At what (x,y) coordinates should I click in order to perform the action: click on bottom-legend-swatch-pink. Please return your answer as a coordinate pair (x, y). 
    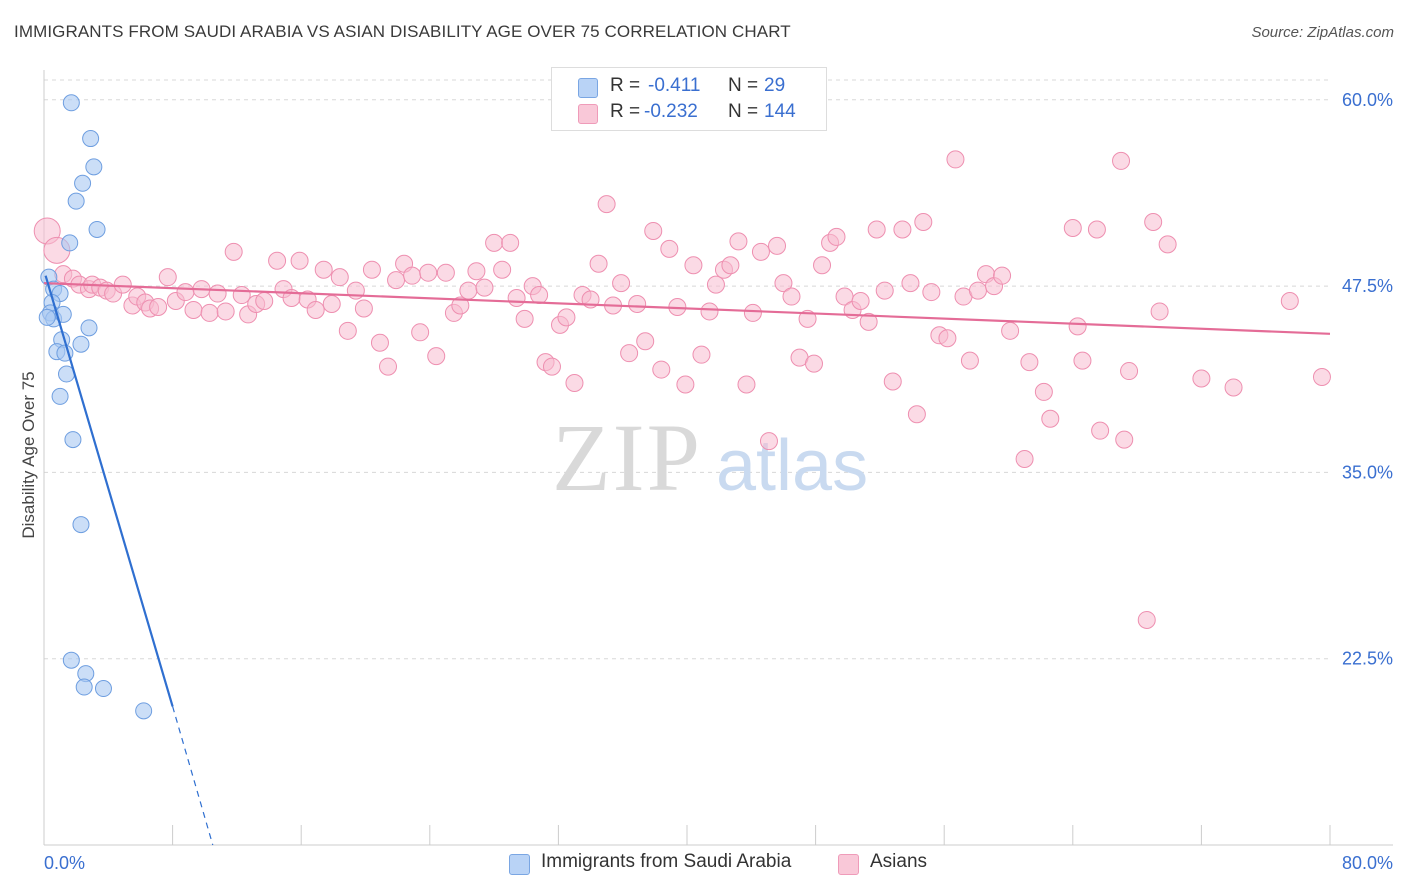
    Looking at the image, I should click on (848, 864).